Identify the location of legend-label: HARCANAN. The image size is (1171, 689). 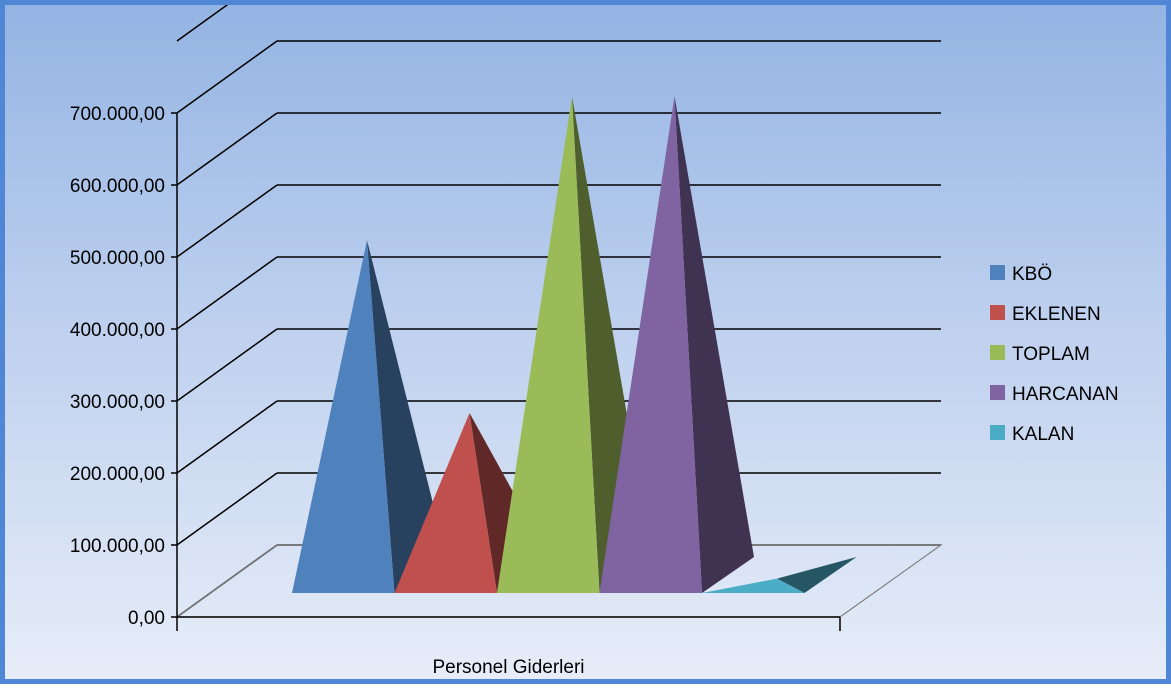
(1065, 394).